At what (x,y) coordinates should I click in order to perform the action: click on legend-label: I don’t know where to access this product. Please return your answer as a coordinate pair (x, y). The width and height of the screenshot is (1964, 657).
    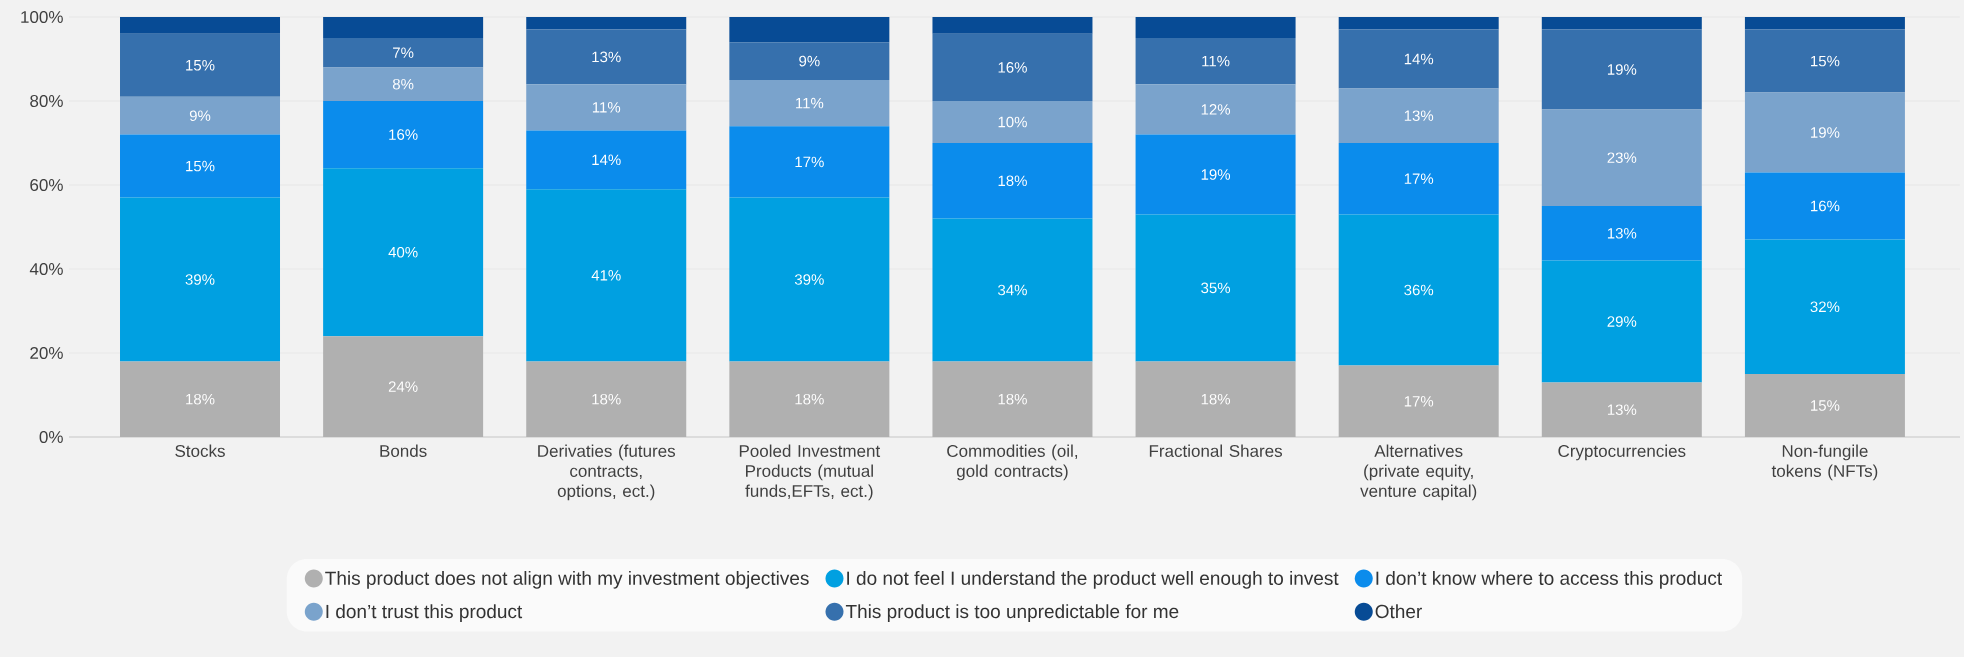
    Looking at the image, I should click on (1549, 579).